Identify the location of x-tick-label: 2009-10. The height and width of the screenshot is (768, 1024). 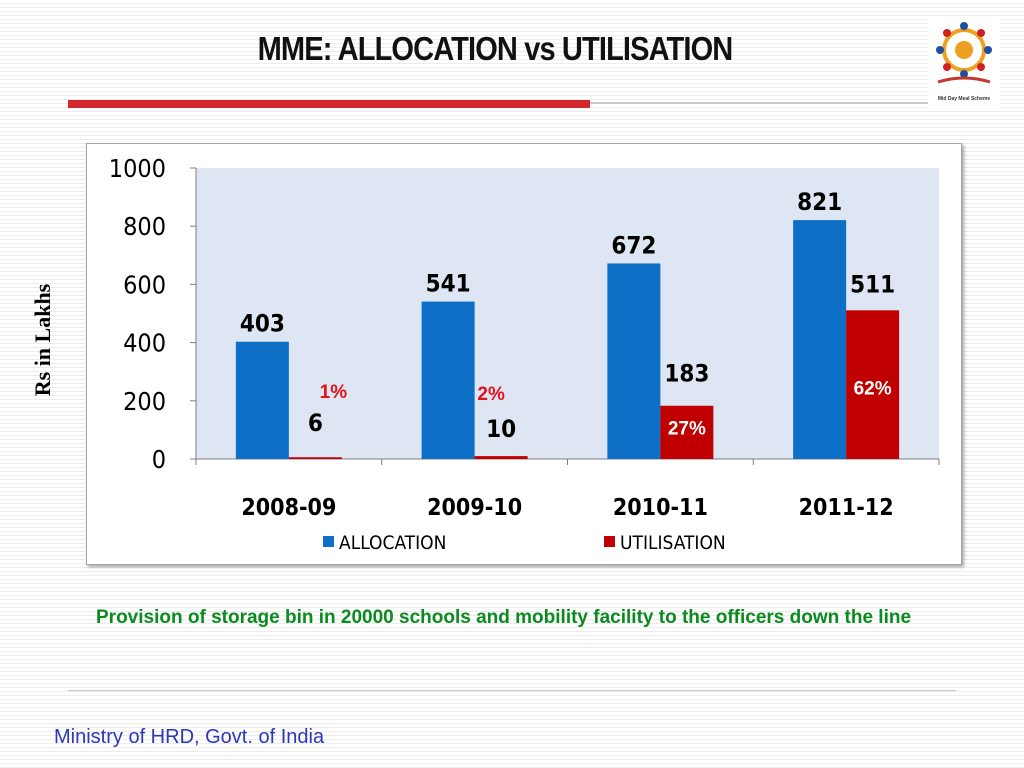
(474, 508).